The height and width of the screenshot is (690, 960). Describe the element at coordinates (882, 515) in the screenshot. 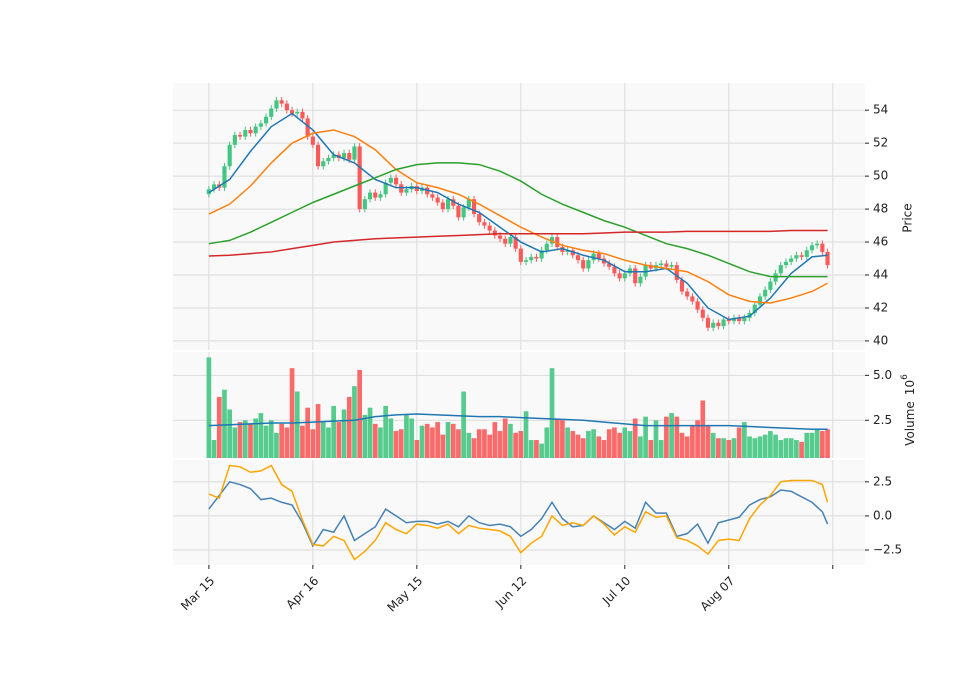

I see `y-tick-label: 0.0` at that location.